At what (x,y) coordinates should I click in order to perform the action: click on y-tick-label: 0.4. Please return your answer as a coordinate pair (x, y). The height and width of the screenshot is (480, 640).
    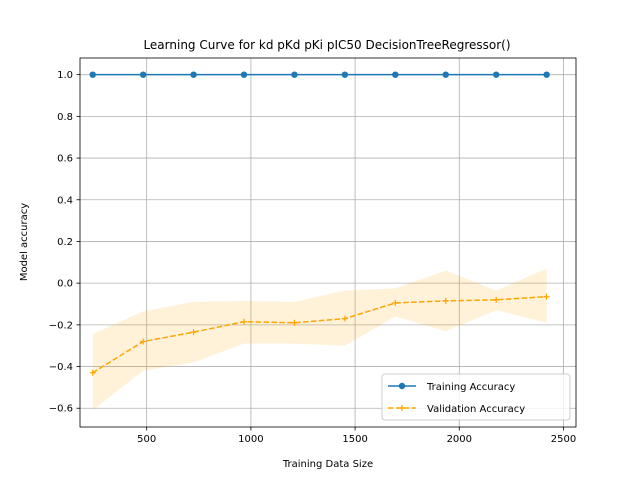
    Looking at the image, I should click on (65, 200).